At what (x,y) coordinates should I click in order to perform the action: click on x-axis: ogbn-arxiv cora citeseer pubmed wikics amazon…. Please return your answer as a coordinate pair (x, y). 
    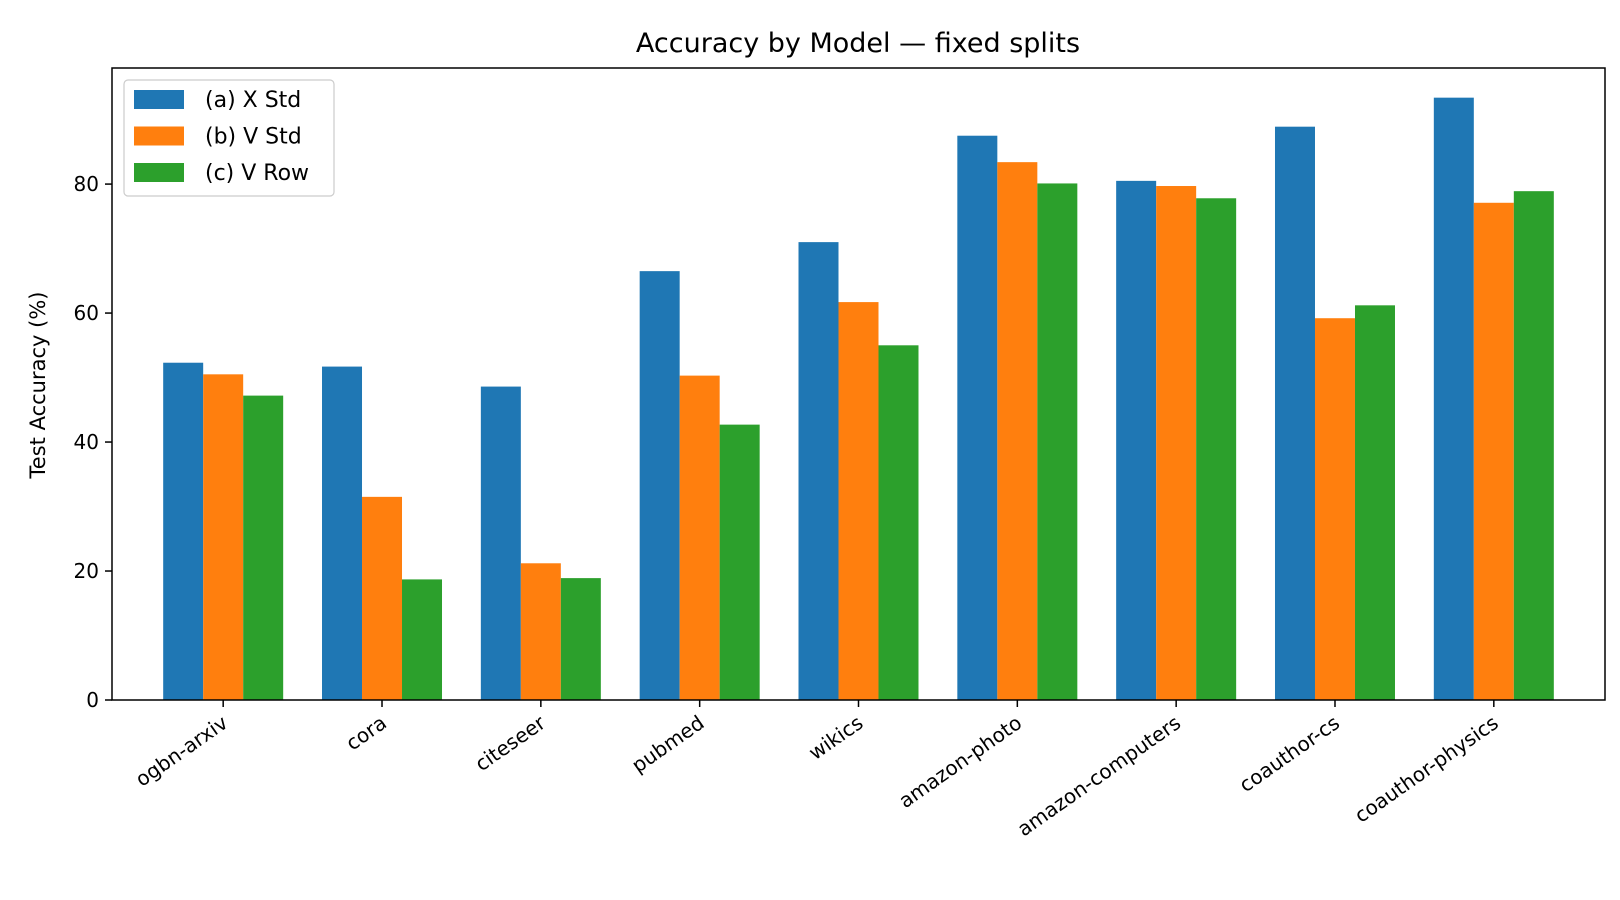
    Looking at the image, I should click on (817, 770).